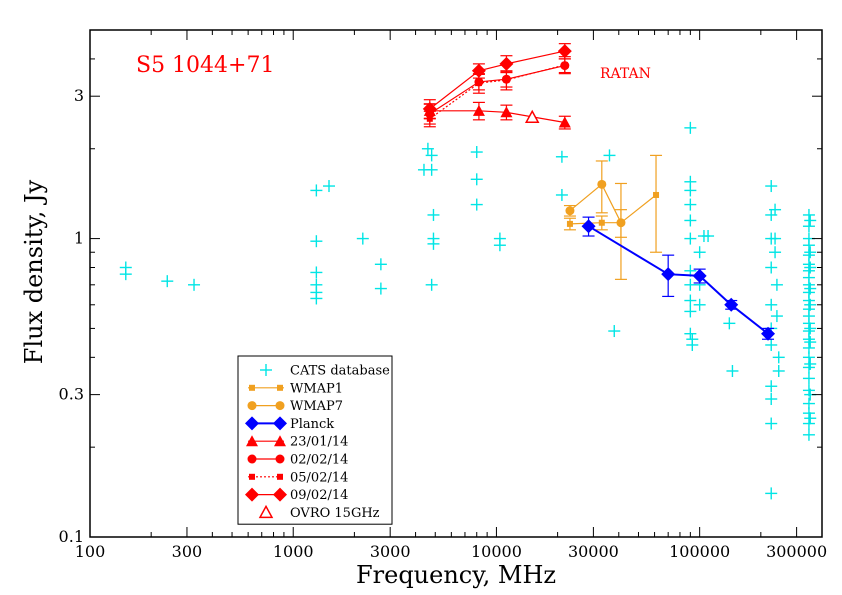 The image size is (842, 595). I want to click on x-tick-label: 100, so click(90, 551).